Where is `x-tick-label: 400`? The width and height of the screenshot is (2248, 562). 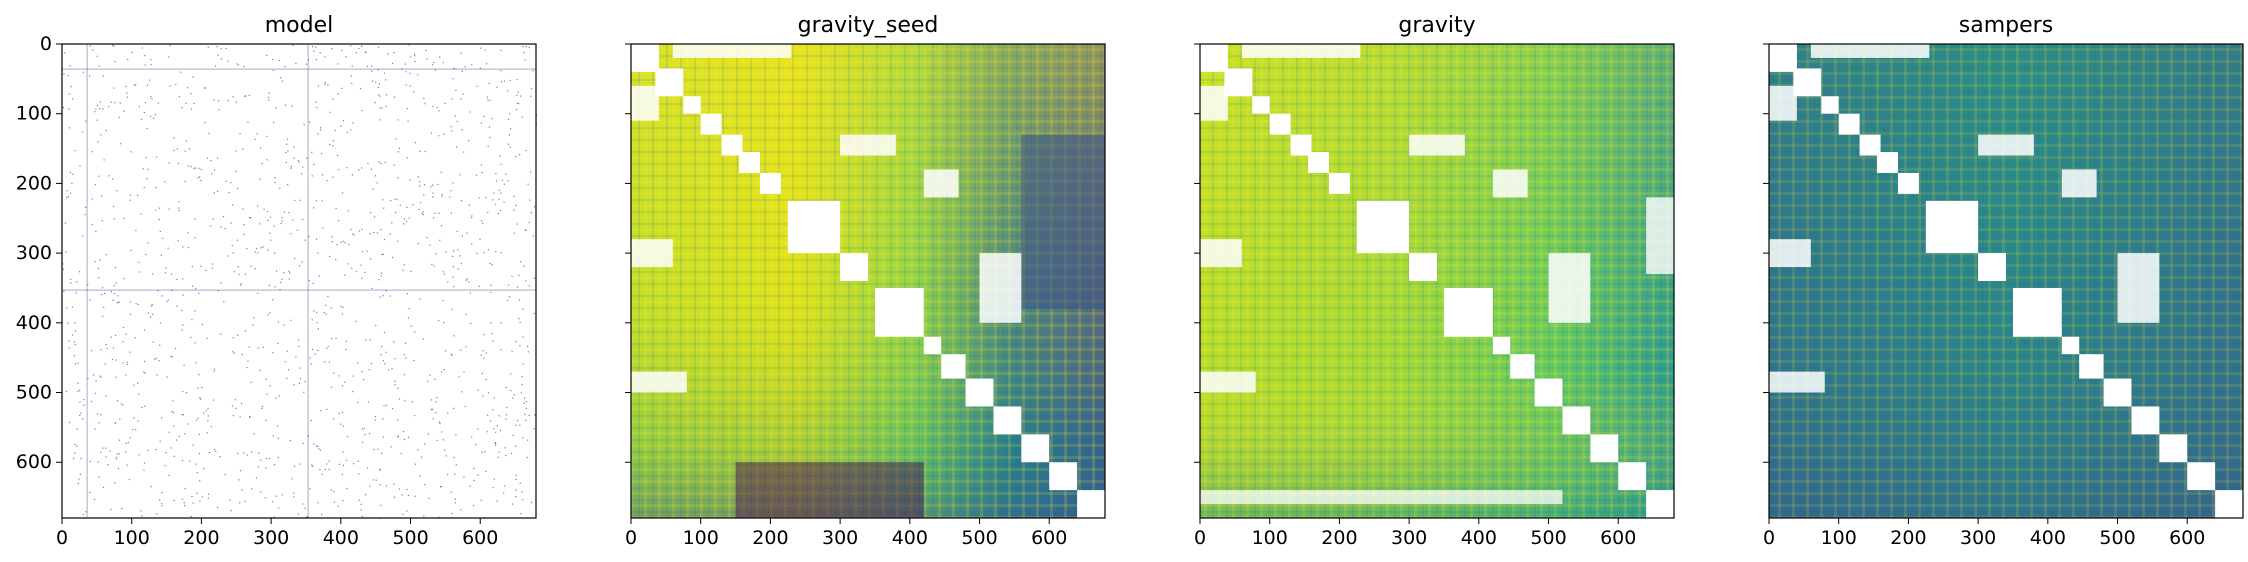 x-tick-label: 400 is located at coordinates (910, 538).